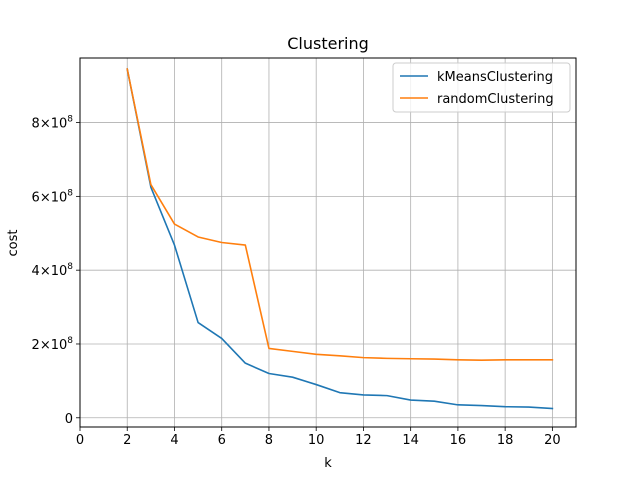  What do you see at coordinates (222, 440) in the screenshot?
I see `x-tick-label: 6` at bounding box center [222, 440].